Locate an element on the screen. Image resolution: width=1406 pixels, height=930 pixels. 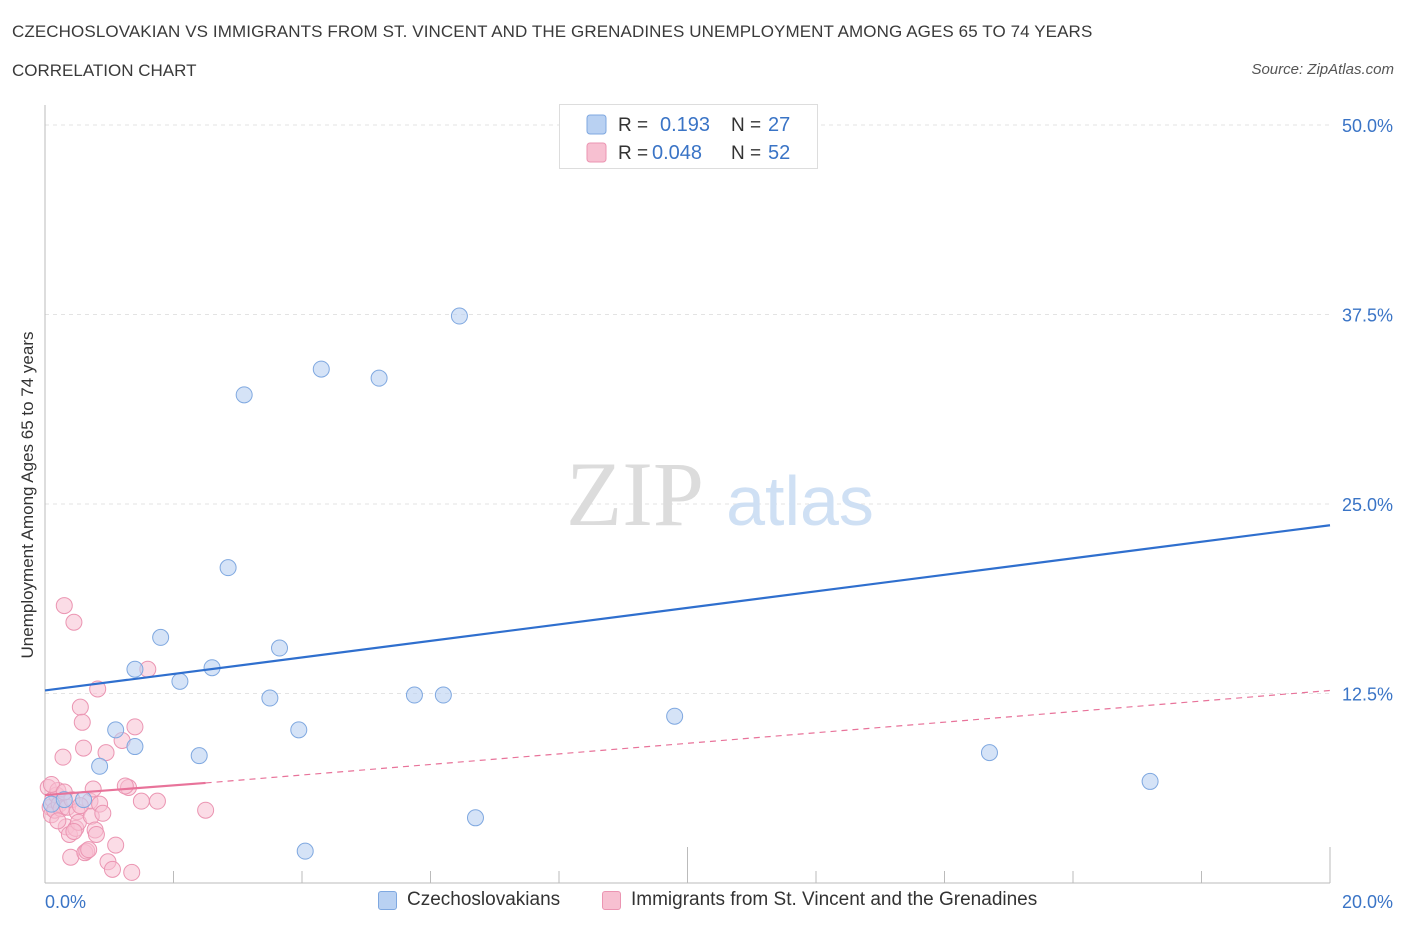
legend-n-value-2: 52 is located at coordinates (779, 153).